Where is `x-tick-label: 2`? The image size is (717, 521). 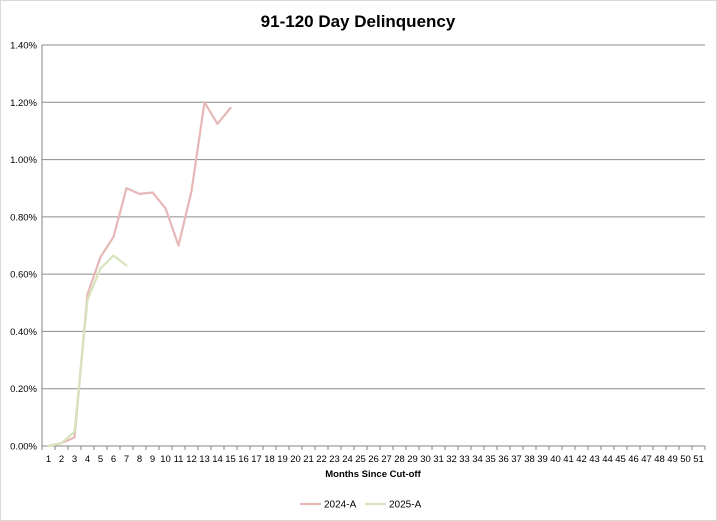 x-tick-label: 2 is located at coordinates (61, 459).